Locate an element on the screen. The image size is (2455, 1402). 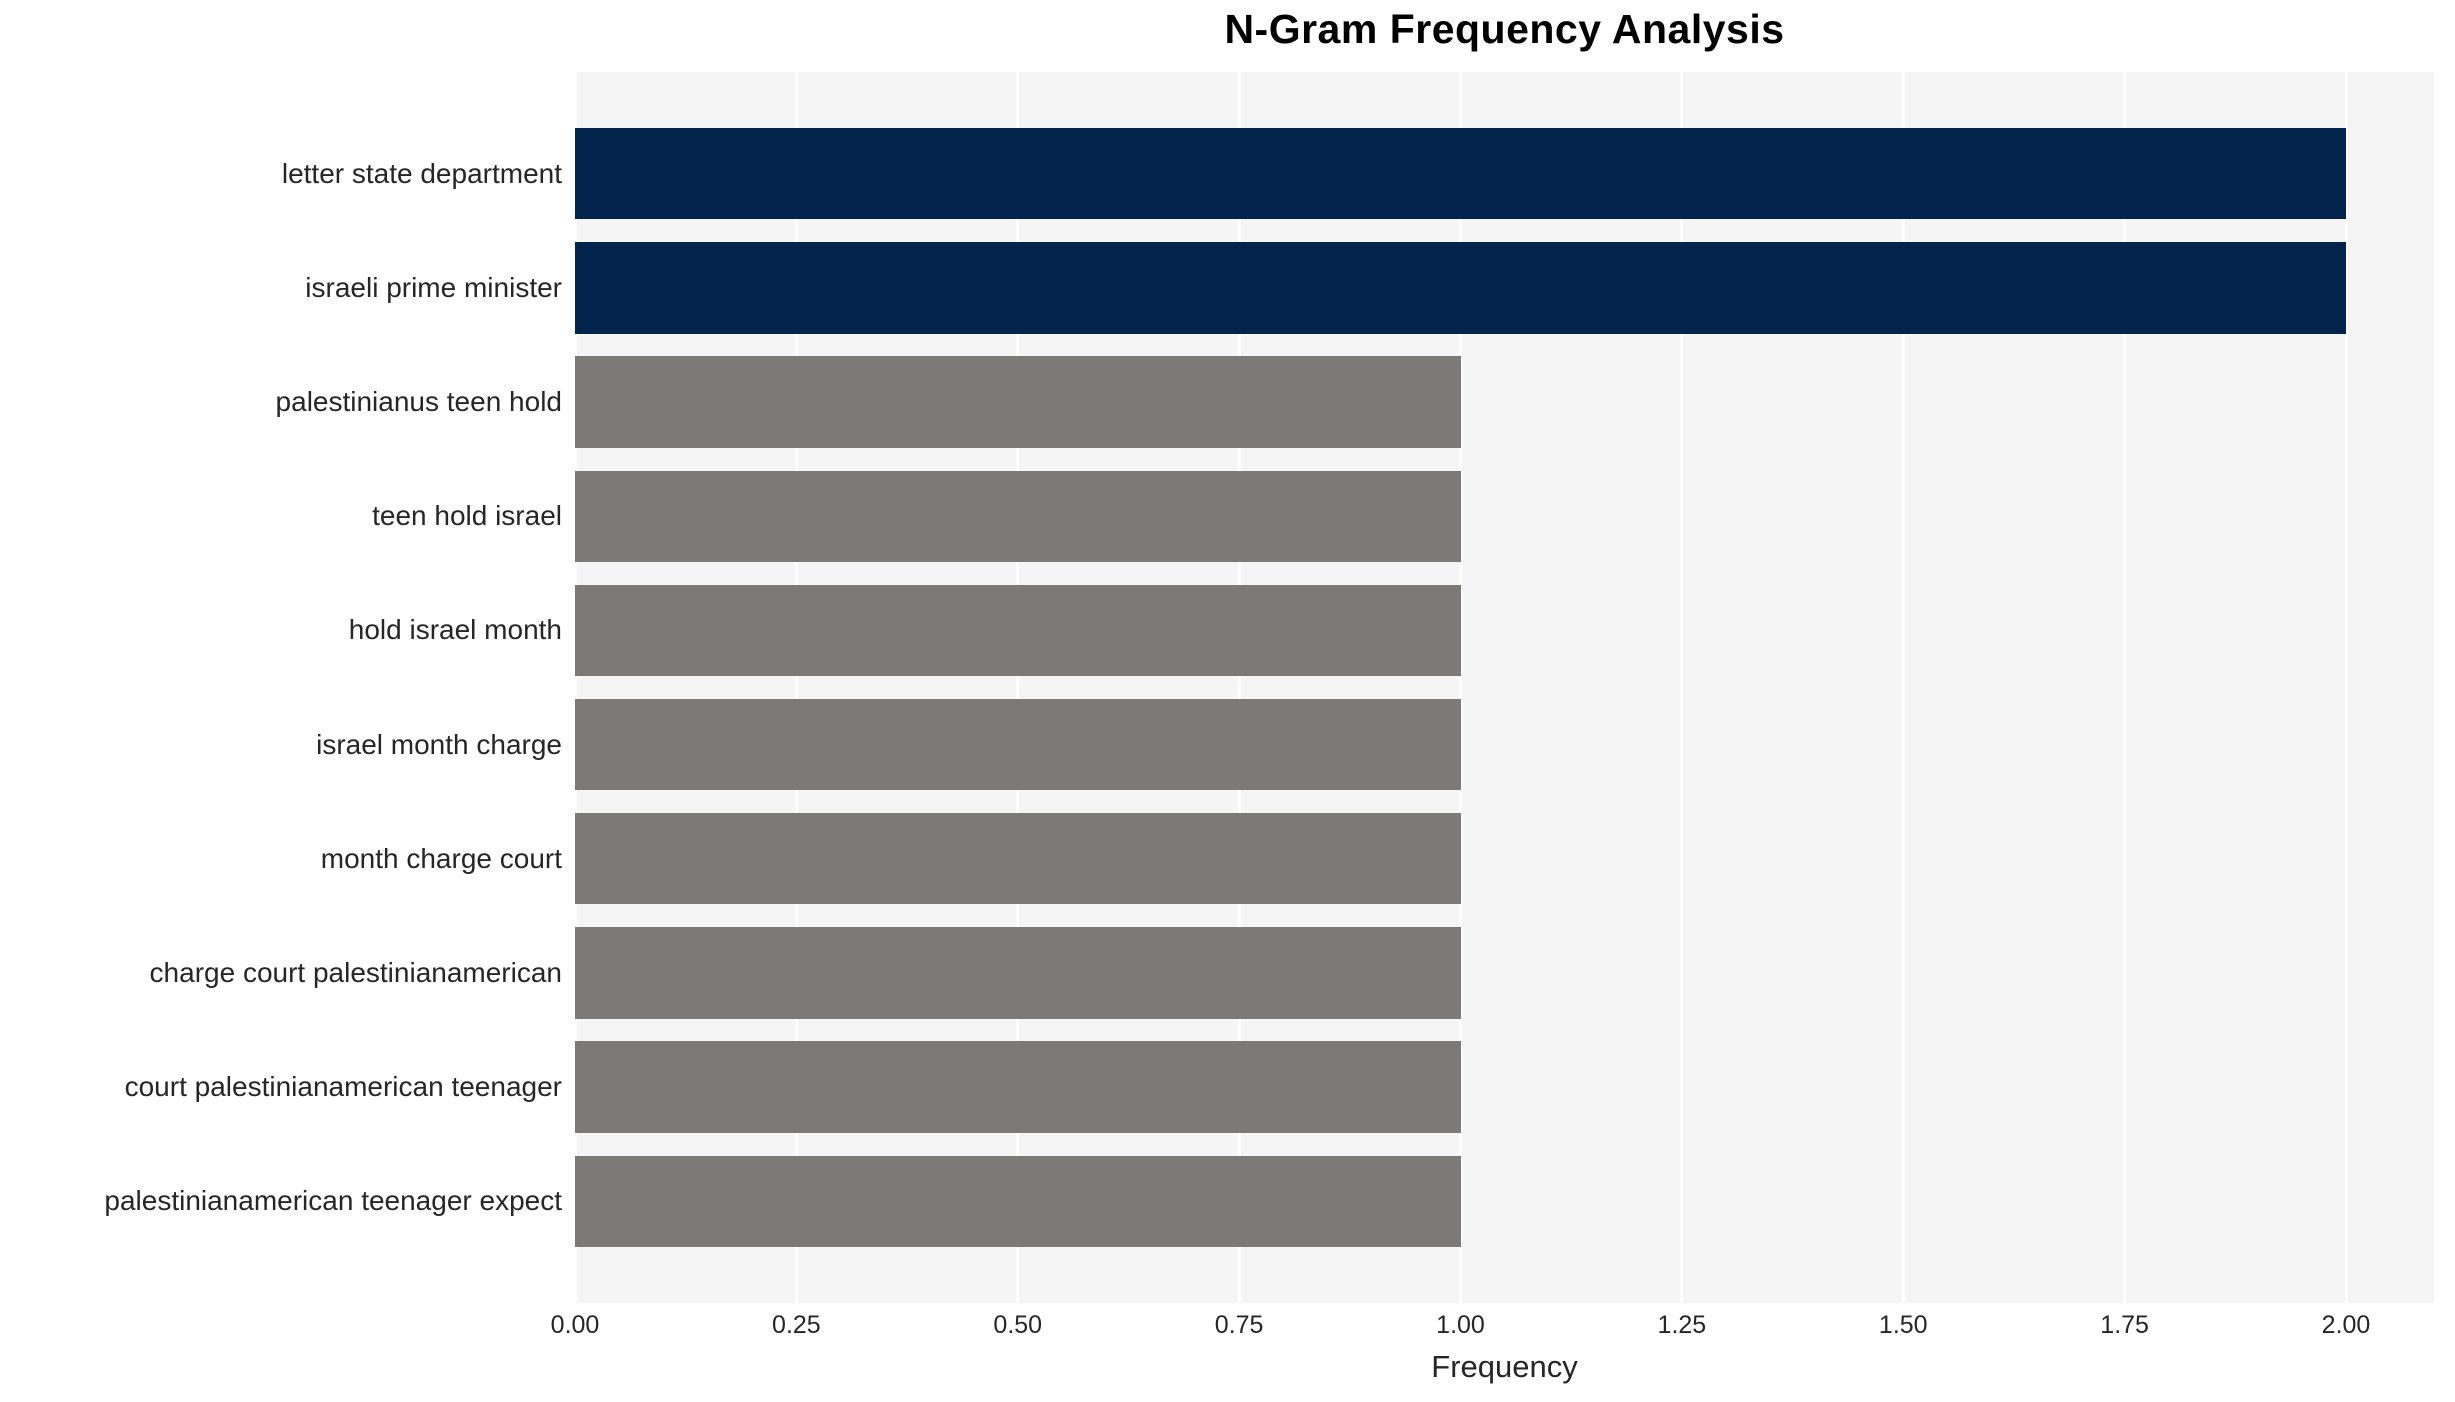
bar-hold-israel-month is located at coordinates (1018, 630).